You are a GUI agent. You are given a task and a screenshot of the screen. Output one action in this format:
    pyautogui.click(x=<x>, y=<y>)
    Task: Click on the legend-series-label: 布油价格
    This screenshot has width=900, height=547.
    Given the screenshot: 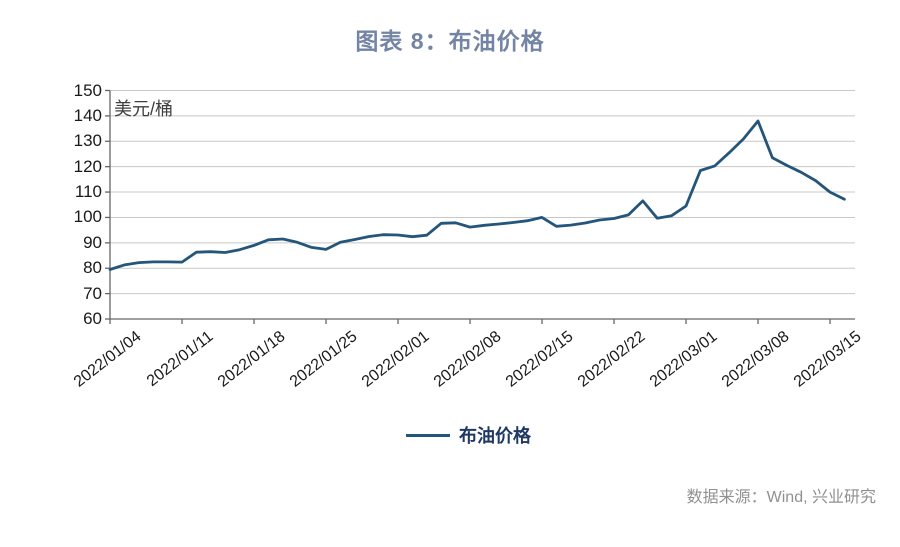 What is the action you would take?
    pyautogui.click(x=495, y=436)
    